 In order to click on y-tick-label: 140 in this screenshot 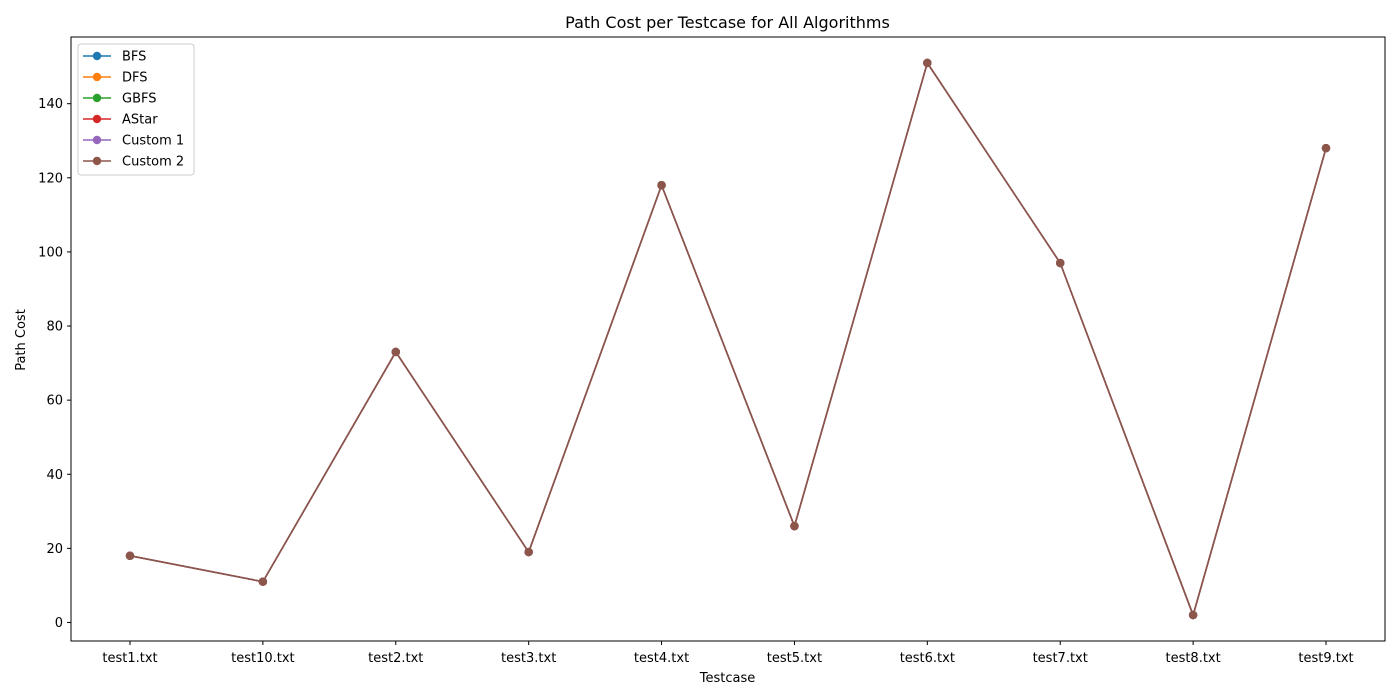, I will do `click(50, 104)`.